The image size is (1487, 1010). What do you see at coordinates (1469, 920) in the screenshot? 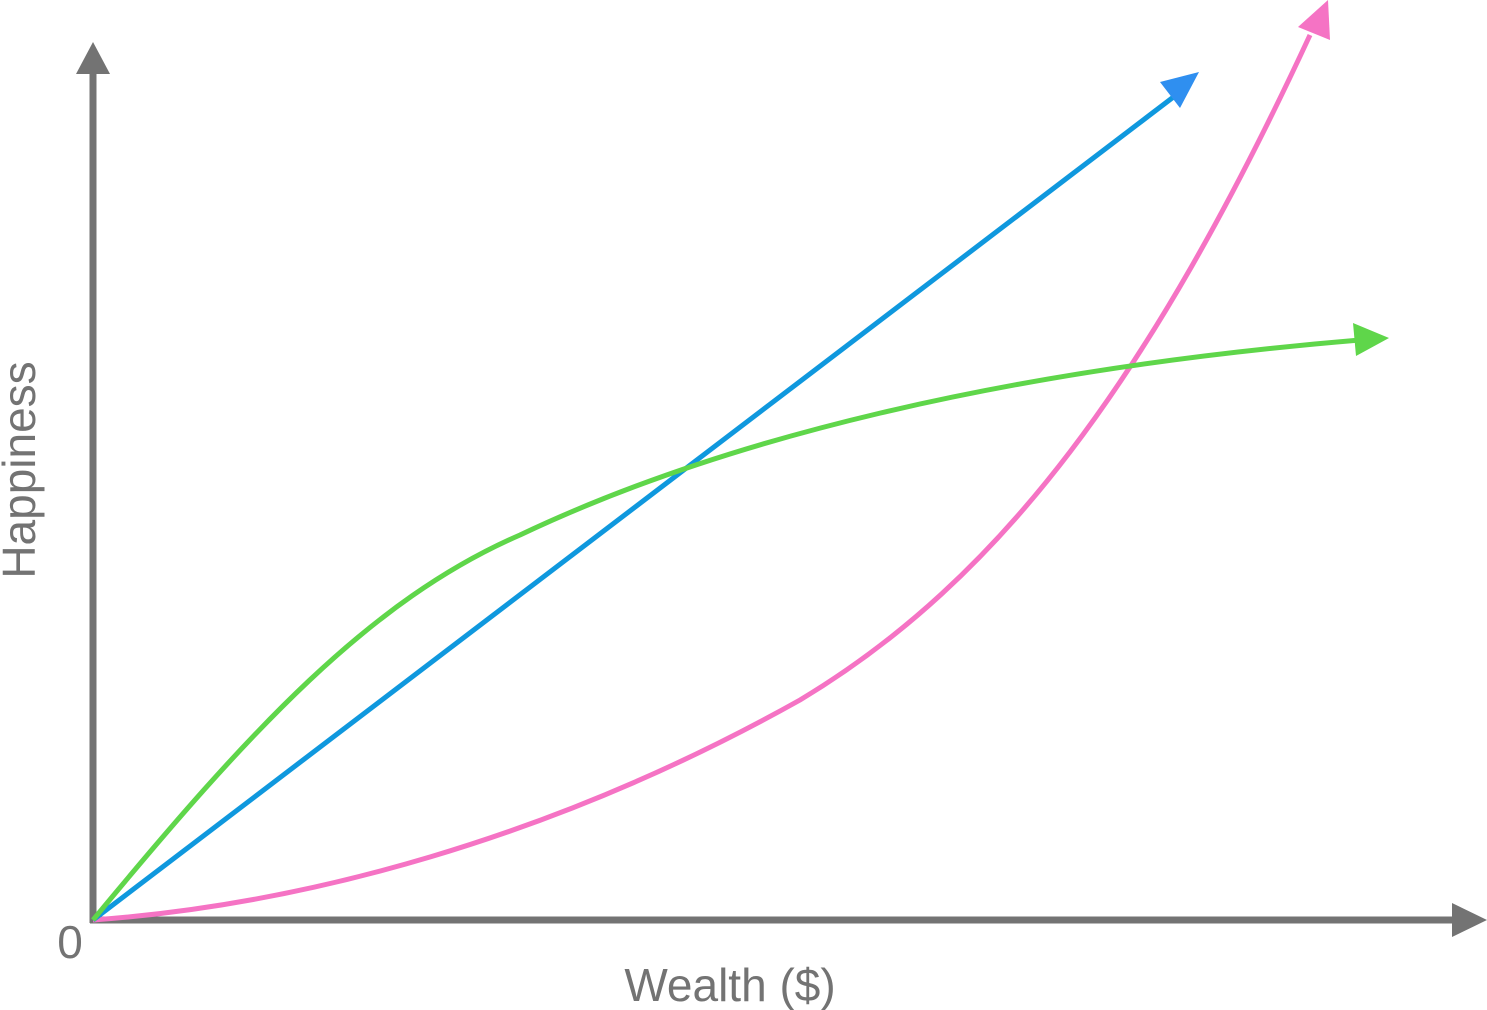
I see `x-axis-arrow` at bounding box center [1469, 920].